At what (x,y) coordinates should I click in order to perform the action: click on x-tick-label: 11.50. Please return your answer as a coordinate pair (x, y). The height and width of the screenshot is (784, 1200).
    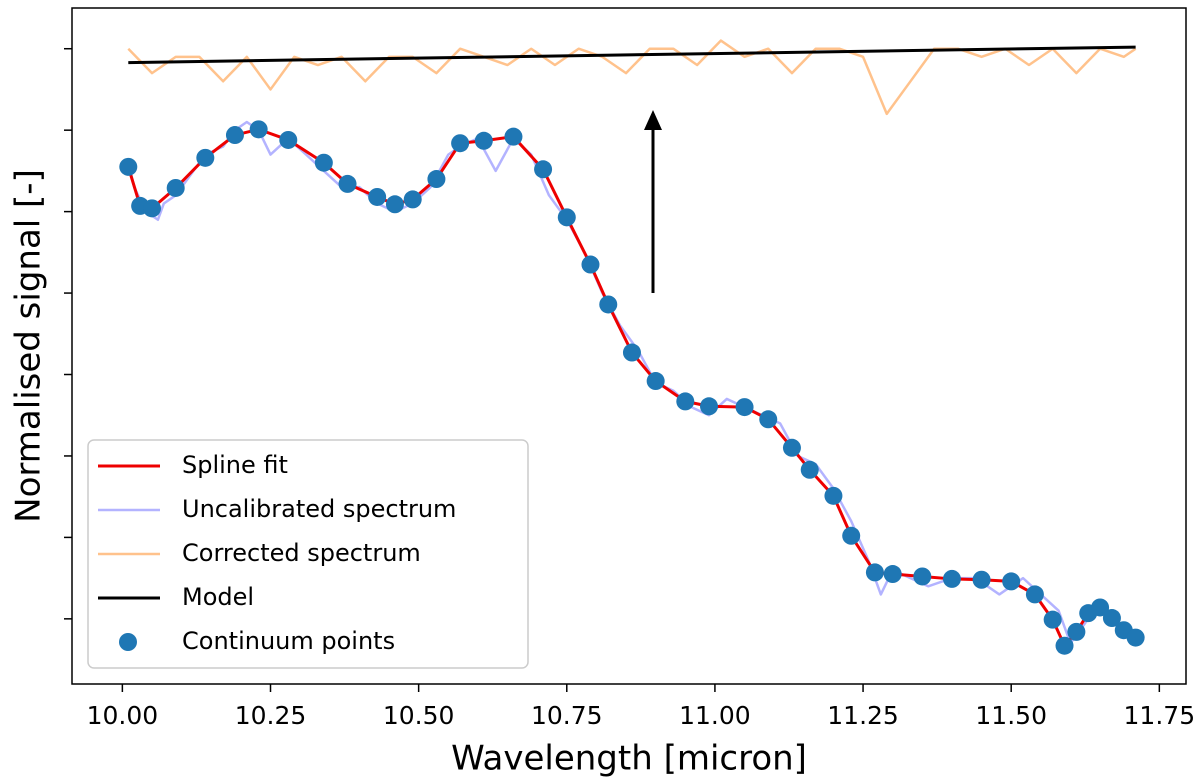
    Looking at the image, I should click on (1011, 715).